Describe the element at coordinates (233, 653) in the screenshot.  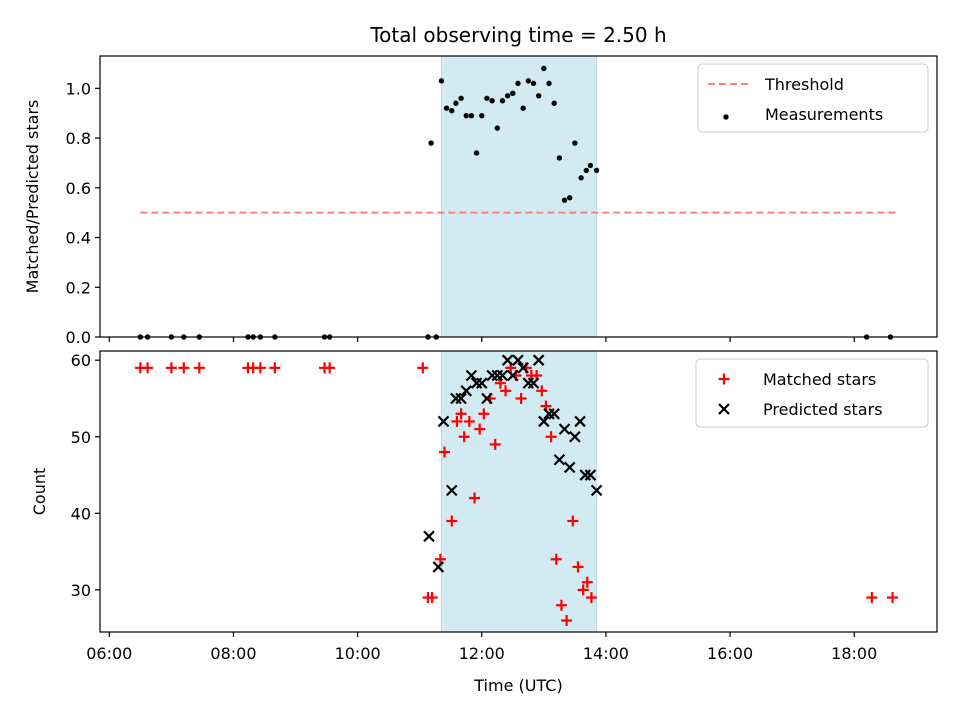
I see `x-tick-label: 08:00` at that location.